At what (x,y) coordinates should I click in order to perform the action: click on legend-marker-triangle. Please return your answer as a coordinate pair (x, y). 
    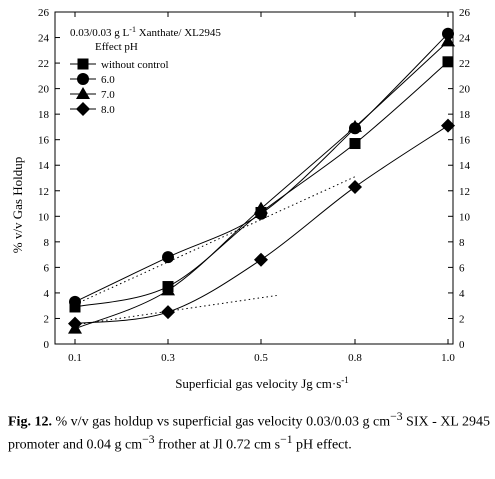
    Looking at the image, I should click on (83, 93).